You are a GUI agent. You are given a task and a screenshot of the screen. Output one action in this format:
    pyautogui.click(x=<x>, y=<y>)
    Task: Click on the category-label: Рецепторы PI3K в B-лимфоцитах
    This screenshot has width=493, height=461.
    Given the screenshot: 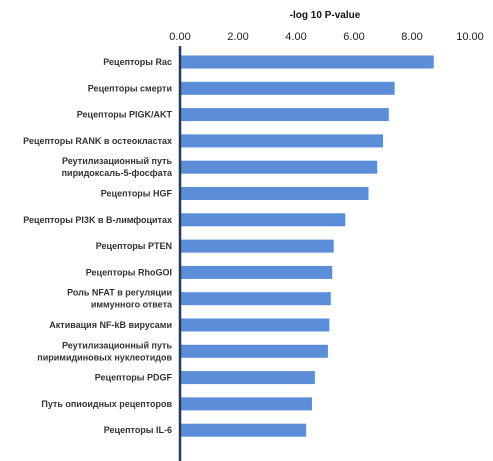 What is the action you would take?
    pyautogui.click(x=97, y=220)
    